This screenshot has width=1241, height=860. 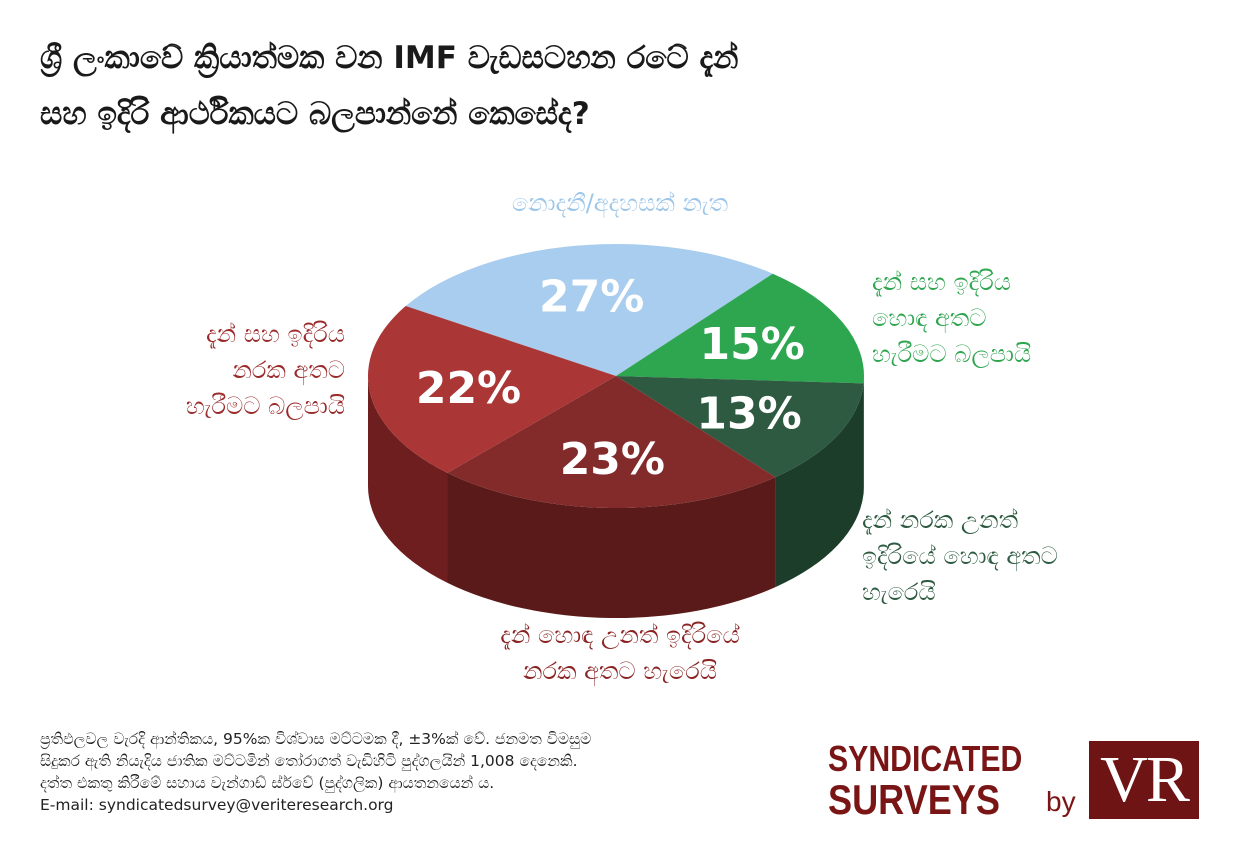 What do you see at coordinates (611, 545) in the screenshot?
I see `pie-side-worse` at bounding box center [611, 545].